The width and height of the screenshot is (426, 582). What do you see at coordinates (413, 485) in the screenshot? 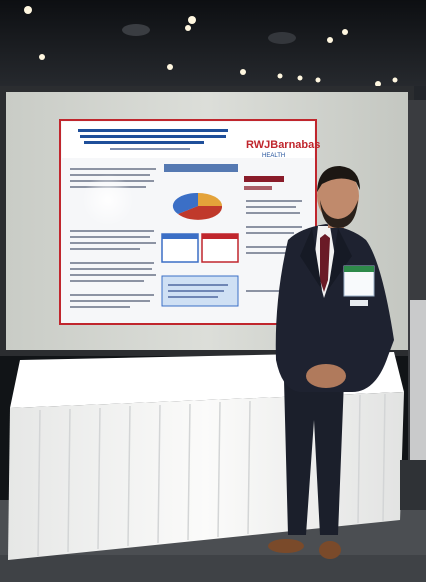
I see `background-case` at bounding box center [413, 485].